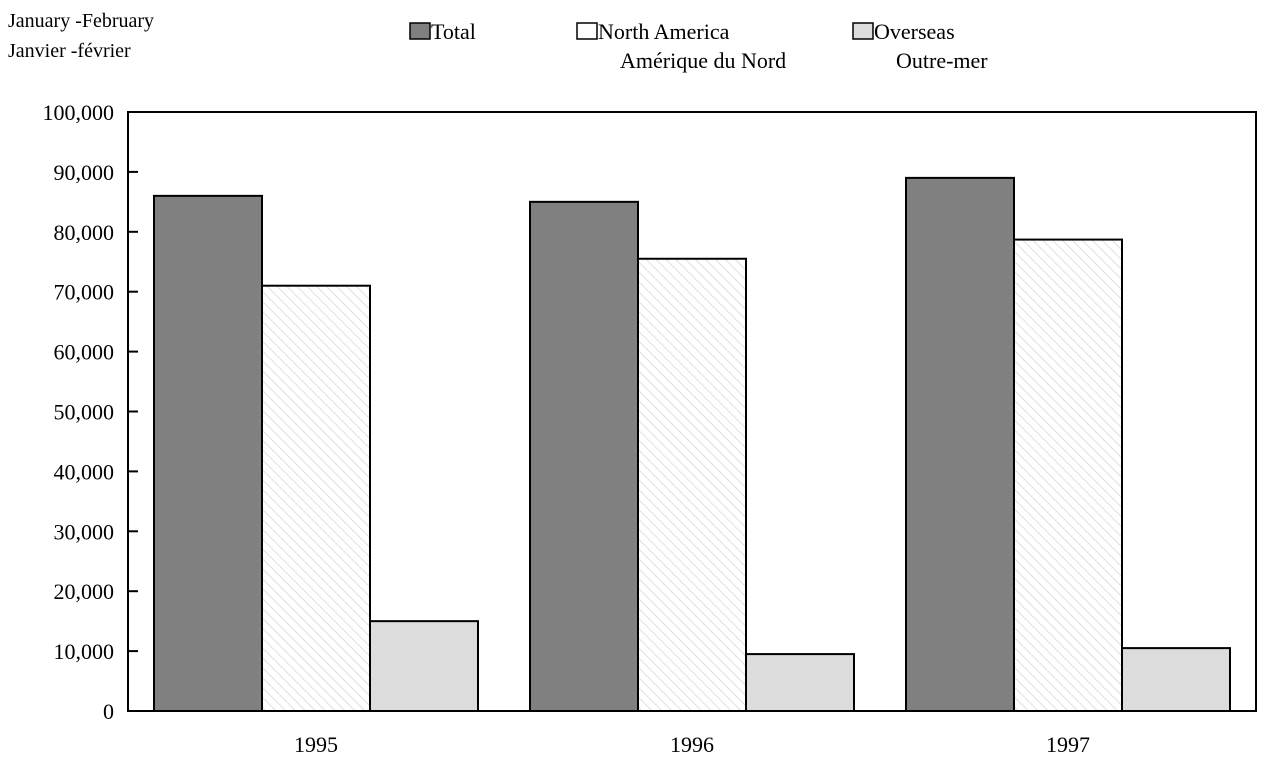 The width and height of the screenshot is (1273, 760). Describe the element at coordinates (84, 651) in the screenshot. I see `y-tick-label: 10,000` at that location.